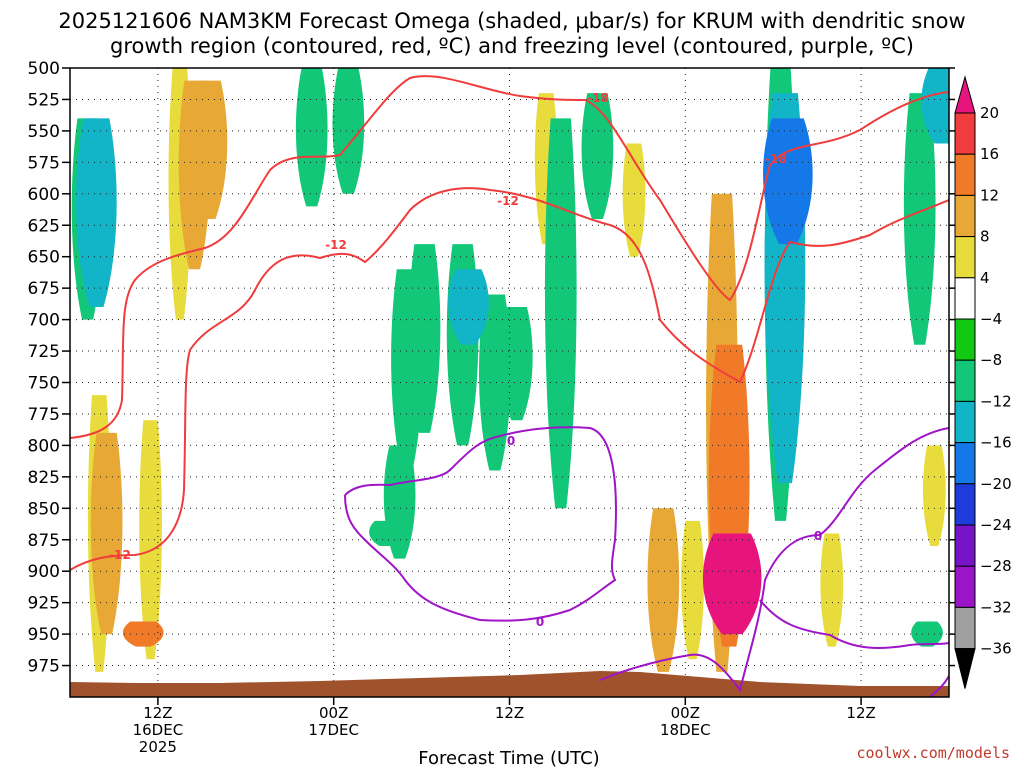 Image resolution: width=1024 pixels, height=768 pixels. I want to click on y-tick-label: 500, so click(44, 69).